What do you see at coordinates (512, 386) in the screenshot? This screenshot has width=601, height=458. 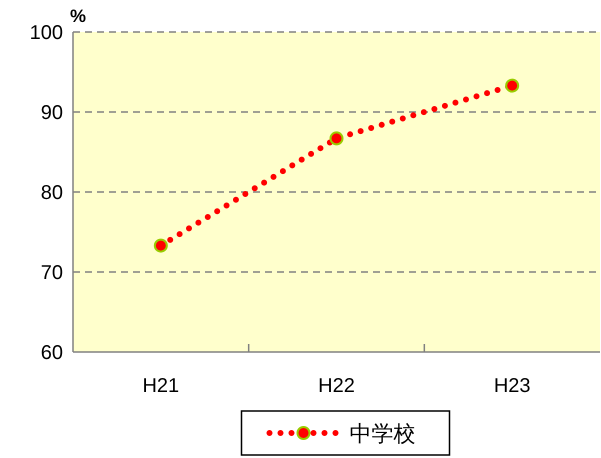 I see `x-tick-label: H23` at bounding box center [512, 386].